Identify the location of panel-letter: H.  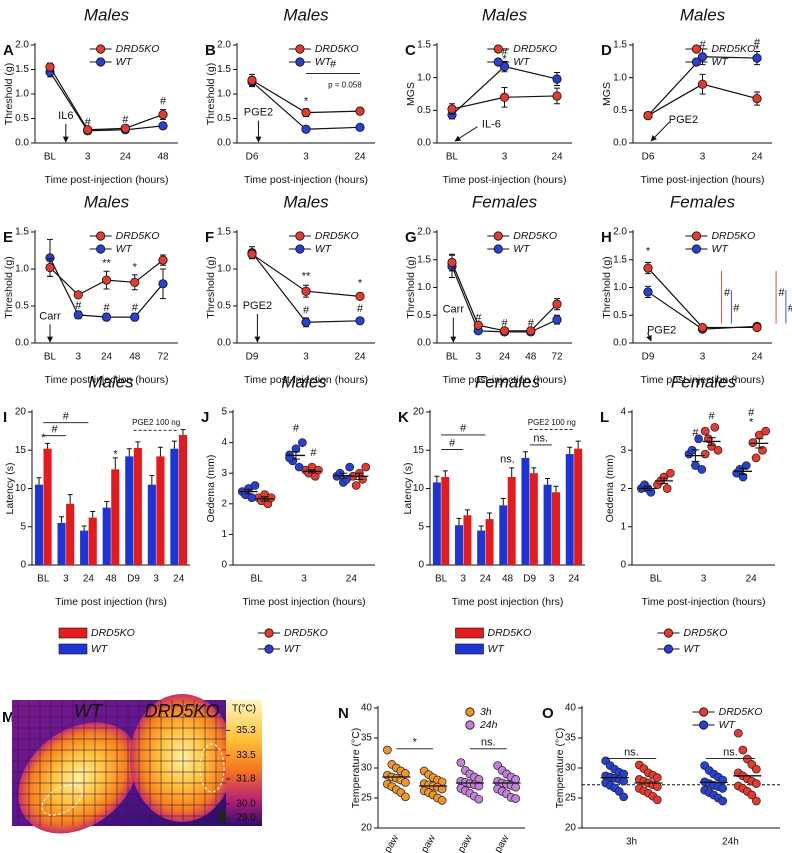
(606, 237).